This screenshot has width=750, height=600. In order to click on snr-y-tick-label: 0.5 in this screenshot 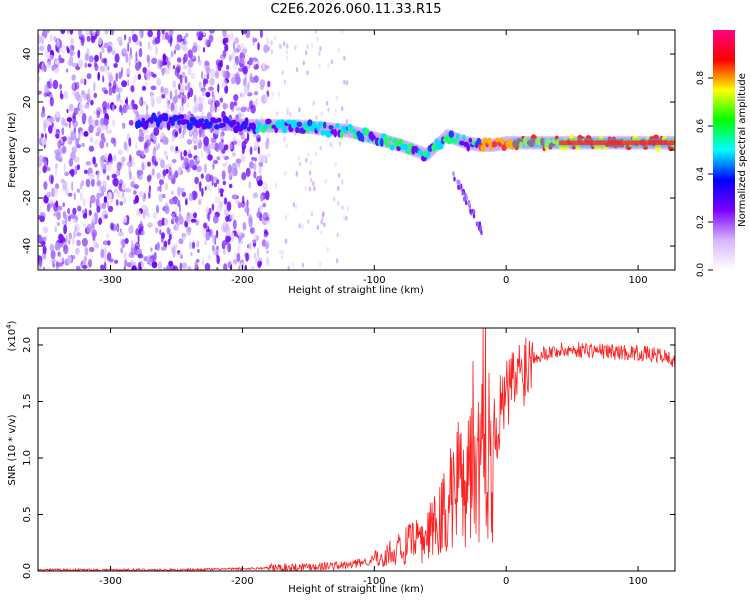, I will do `click(27, 515)`.